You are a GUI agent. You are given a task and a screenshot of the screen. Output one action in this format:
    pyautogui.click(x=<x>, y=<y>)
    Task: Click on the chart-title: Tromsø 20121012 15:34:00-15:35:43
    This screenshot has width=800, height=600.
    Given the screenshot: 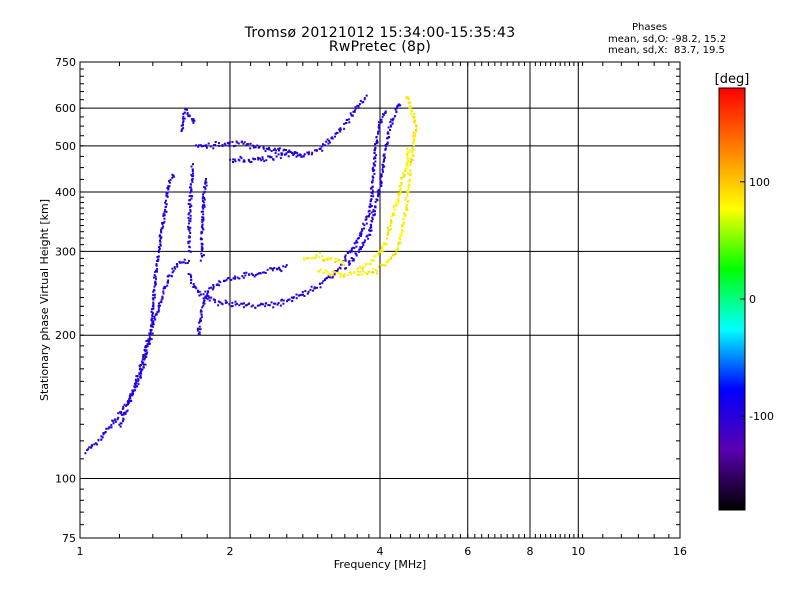 What is the action you would take?
    pyautogui.click(x=380, y=33)
    